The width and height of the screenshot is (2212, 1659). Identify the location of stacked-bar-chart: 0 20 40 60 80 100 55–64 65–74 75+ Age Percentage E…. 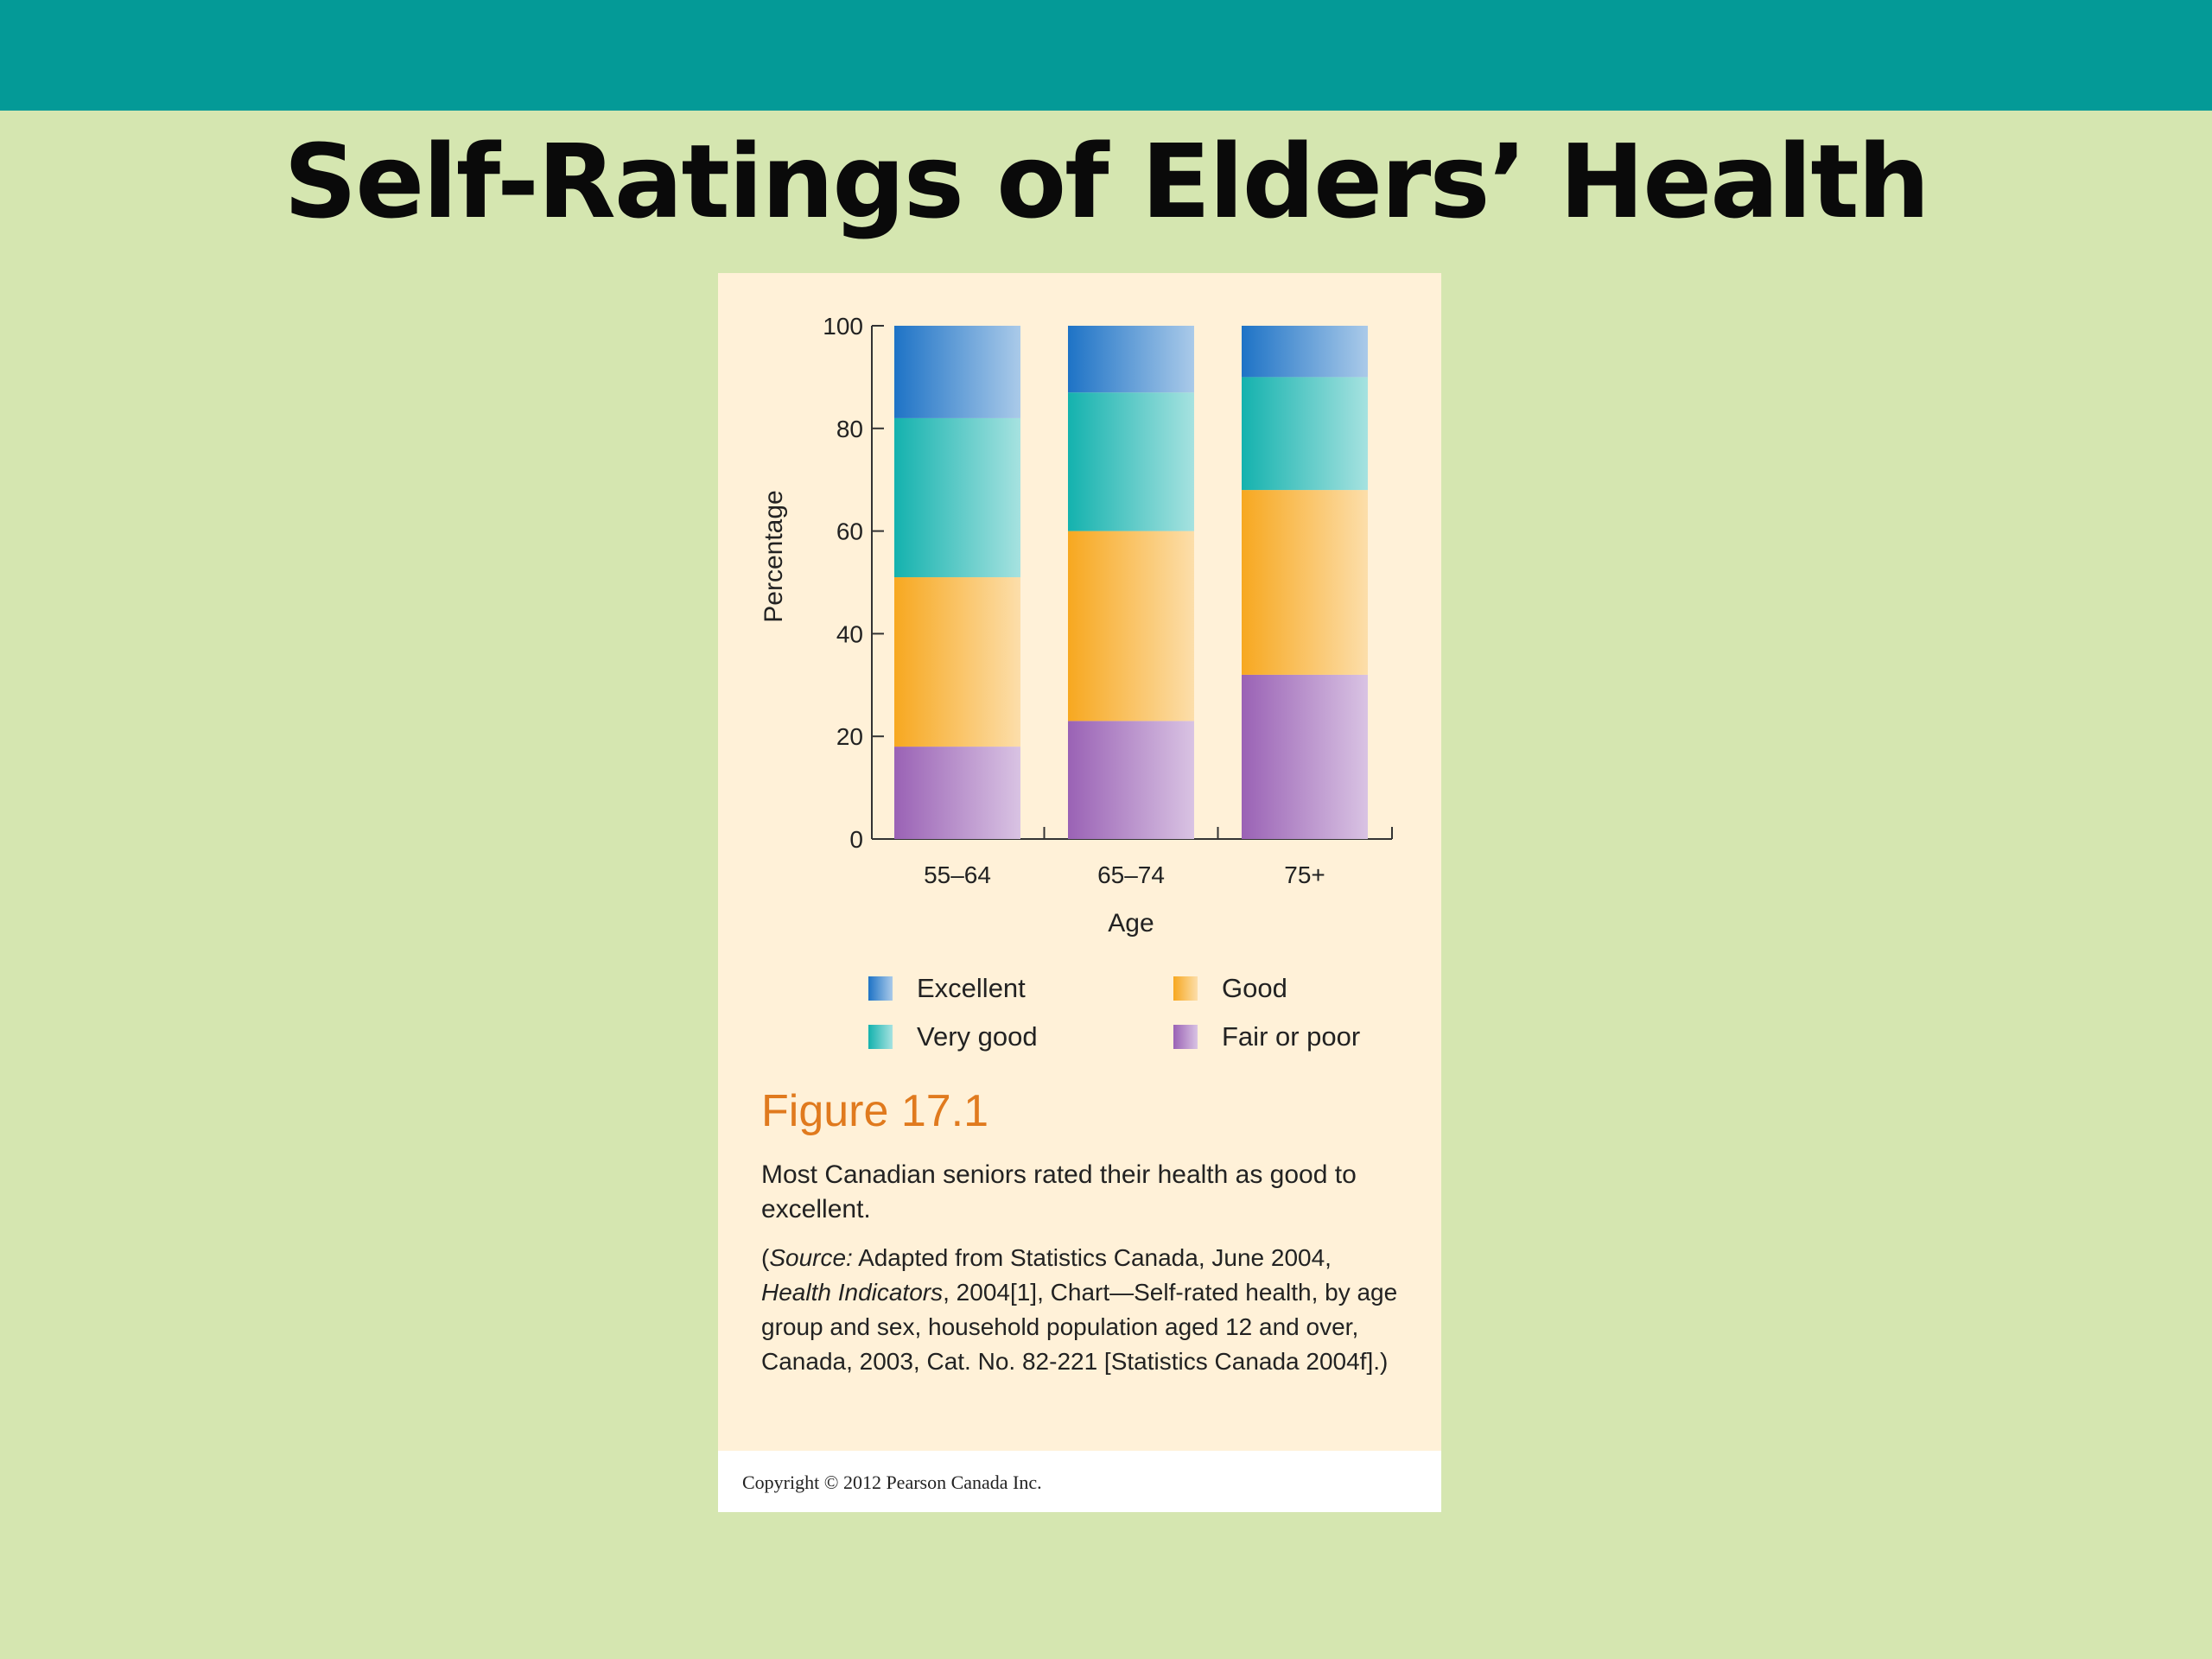
(1076, 682).